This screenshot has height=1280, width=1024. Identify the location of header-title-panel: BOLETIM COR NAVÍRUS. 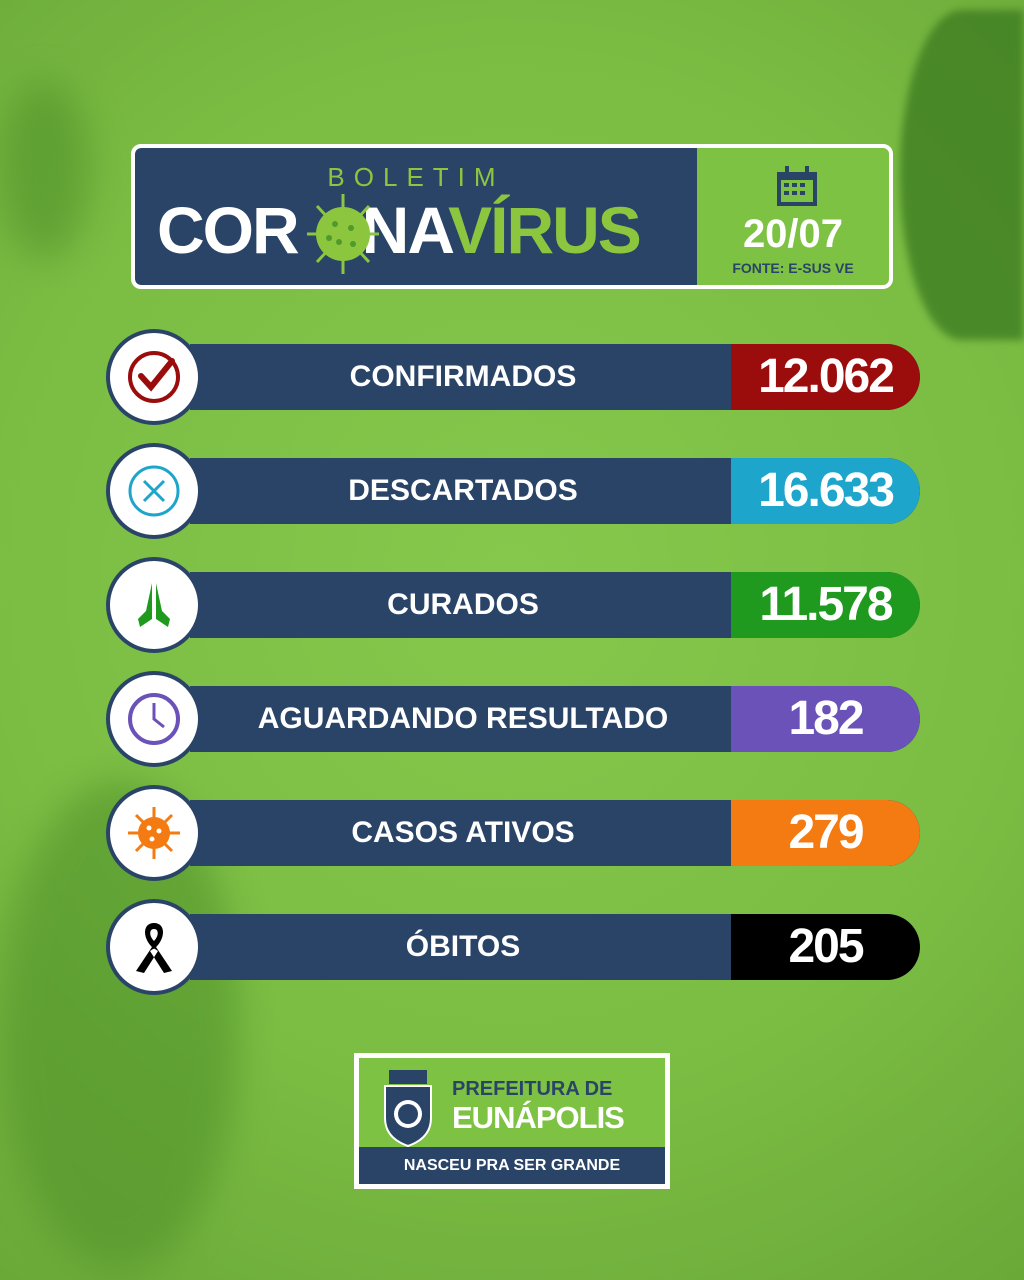
(416, 216).